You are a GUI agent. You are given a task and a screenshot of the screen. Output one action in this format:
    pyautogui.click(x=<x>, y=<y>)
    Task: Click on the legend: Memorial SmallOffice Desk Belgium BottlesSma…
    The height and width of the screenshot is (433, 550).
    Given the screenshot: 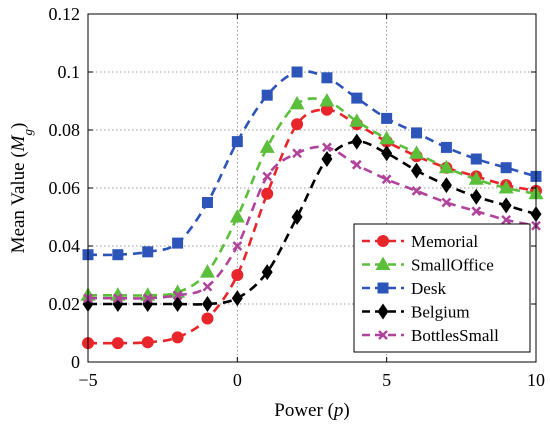 What is the action you would take?
    pyautogui.click(x=442, y=288)
    